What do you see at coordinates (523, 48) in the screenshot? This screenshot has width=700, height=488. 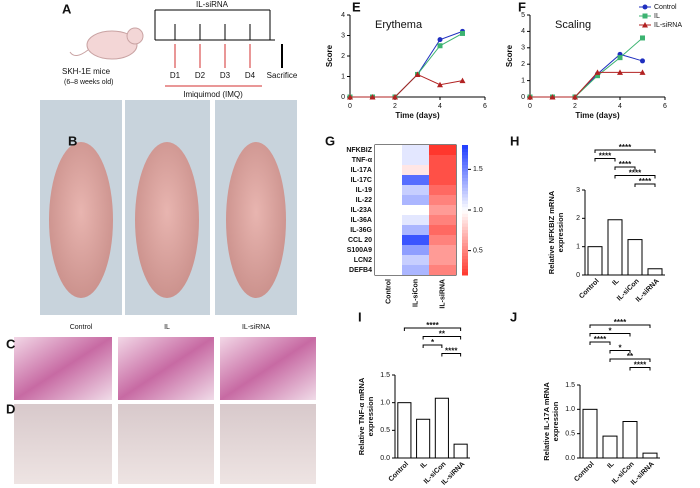 I see `y-tick-label: 3` at bounding box center [523, 48].